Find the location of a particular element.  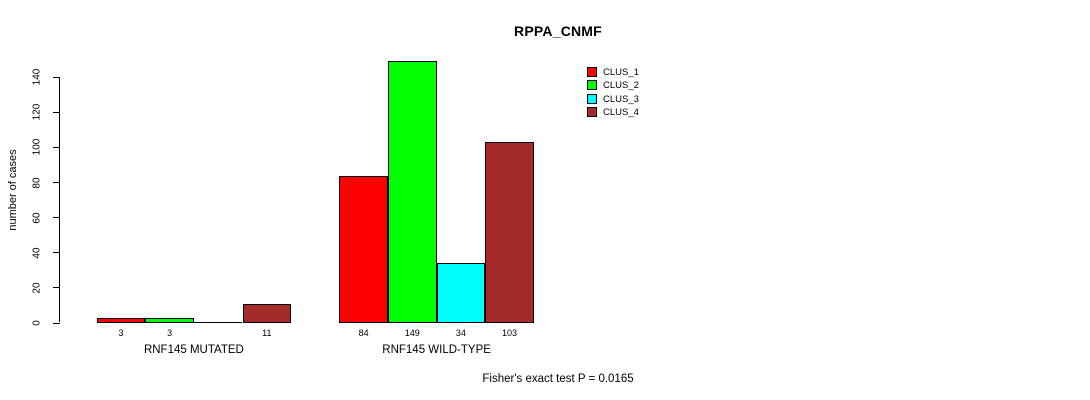

y-axis-tick-label: 60 is located at coordinates (37, 218).